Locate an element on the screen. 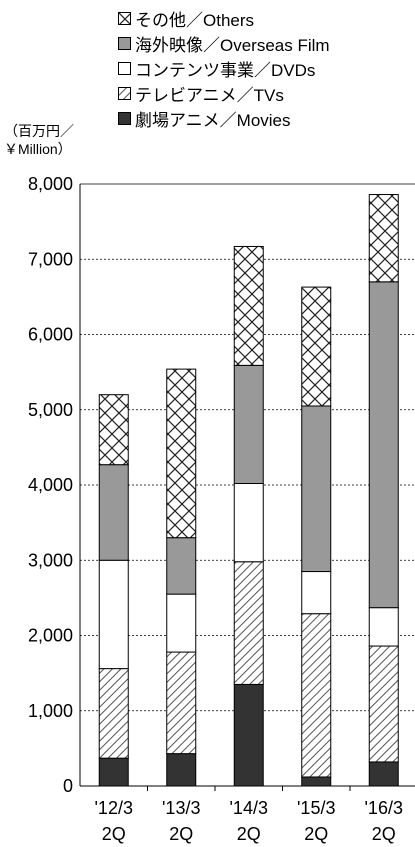 The image size is (415, 847). x-tick-label: '12/3 is located at coordinates (114, 808).